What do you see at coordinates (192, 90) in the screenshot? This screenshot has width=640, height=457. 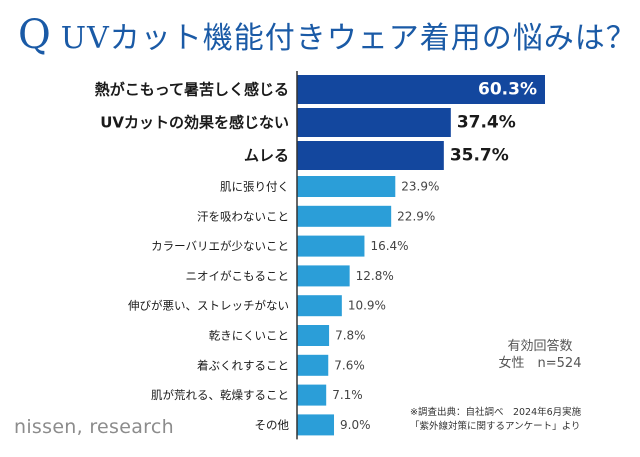 I see `category-label-1: 熱がこもって暑苦しく感じる` at bounding box center [192, 90].